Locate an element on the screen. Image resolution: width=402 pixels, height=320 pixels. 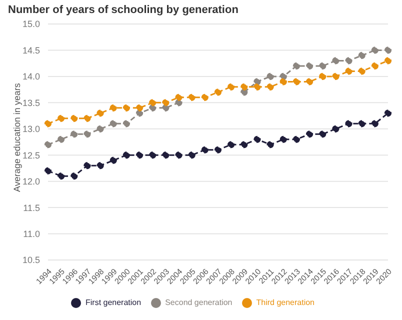
y-tick-label: 10.5 is located at coordinates (31, 260).